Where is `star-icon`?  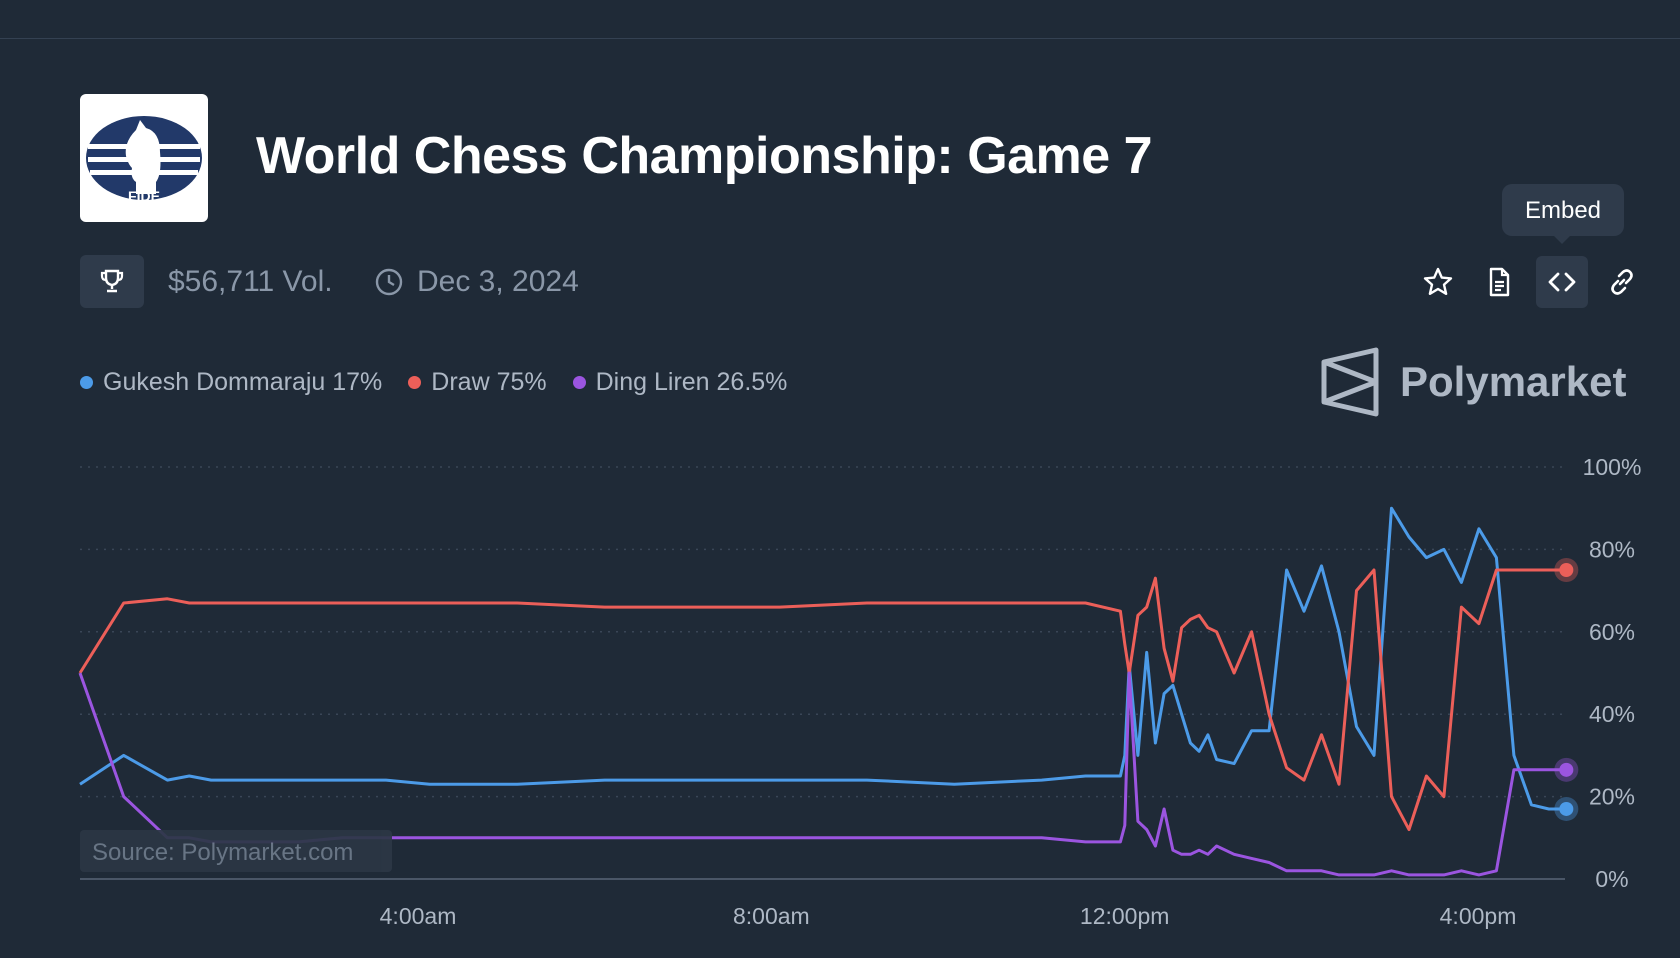 star-icon is located at coordinates (1438, 281).